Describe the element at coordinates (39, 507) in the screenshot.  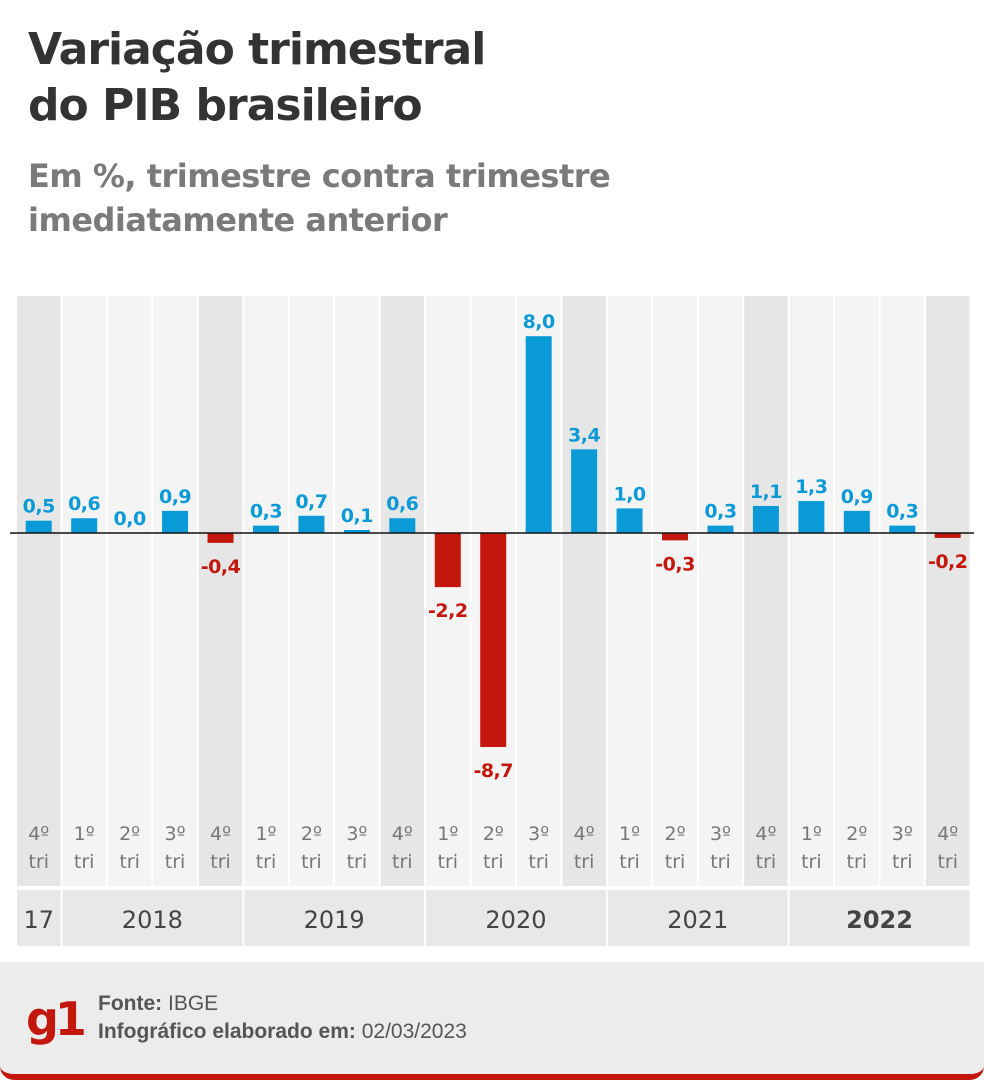
I see `value-label: 0,5` at that location.